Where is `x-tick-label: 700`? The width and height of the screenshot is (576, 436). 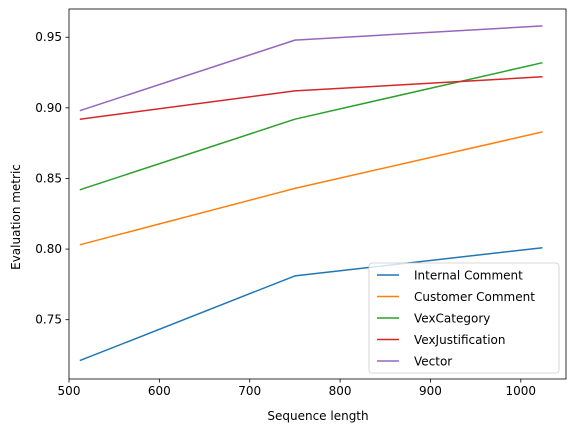
x-tick-label: 700 is located at coordinates (249, 391).